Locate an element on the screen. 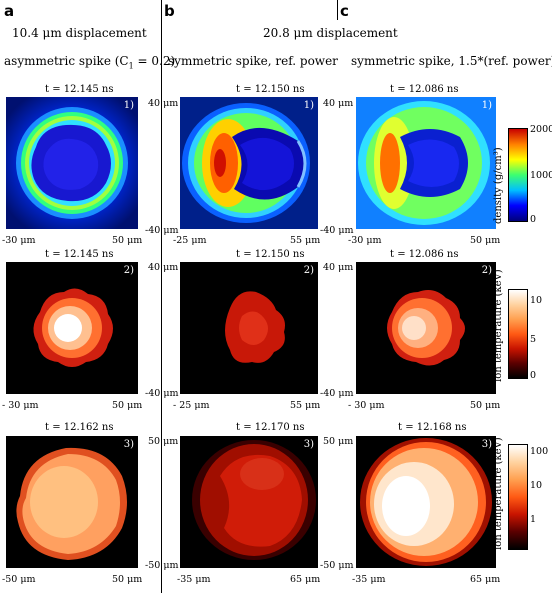 The height and width of the screenshot is (593, 552). colorbar2-tick-top: 10 is located at coordinates (536, 300).